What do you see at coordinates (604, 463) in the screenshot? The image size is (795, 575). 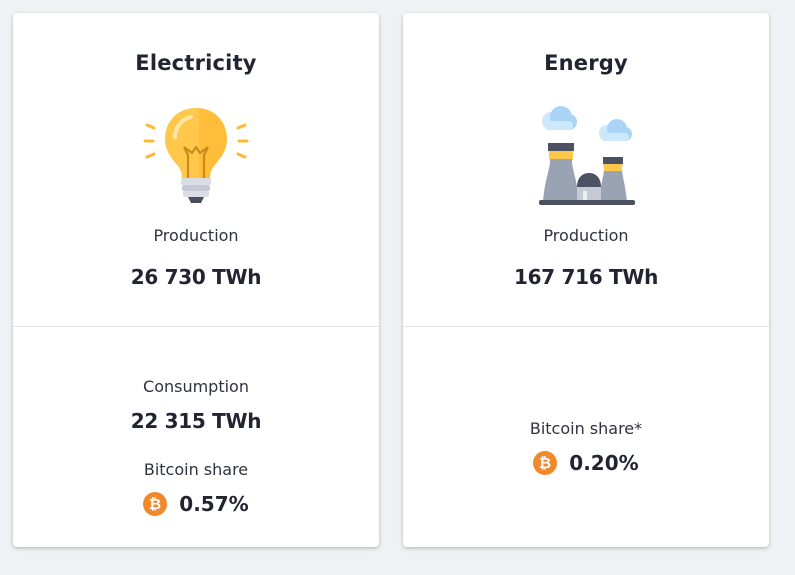 I see `energy-bitcoin-share-value: 0.20%` at bounding box center [604, 463].